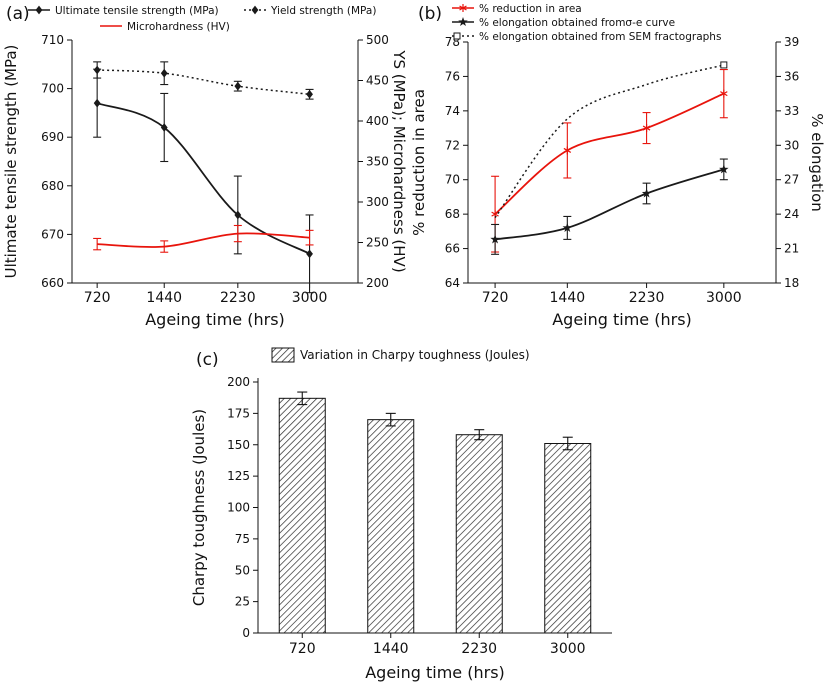  What do you see at coordinates (238, 413) in the screenshot?
I see `axis-tick-label: 175` at bounding box center [238, 413].